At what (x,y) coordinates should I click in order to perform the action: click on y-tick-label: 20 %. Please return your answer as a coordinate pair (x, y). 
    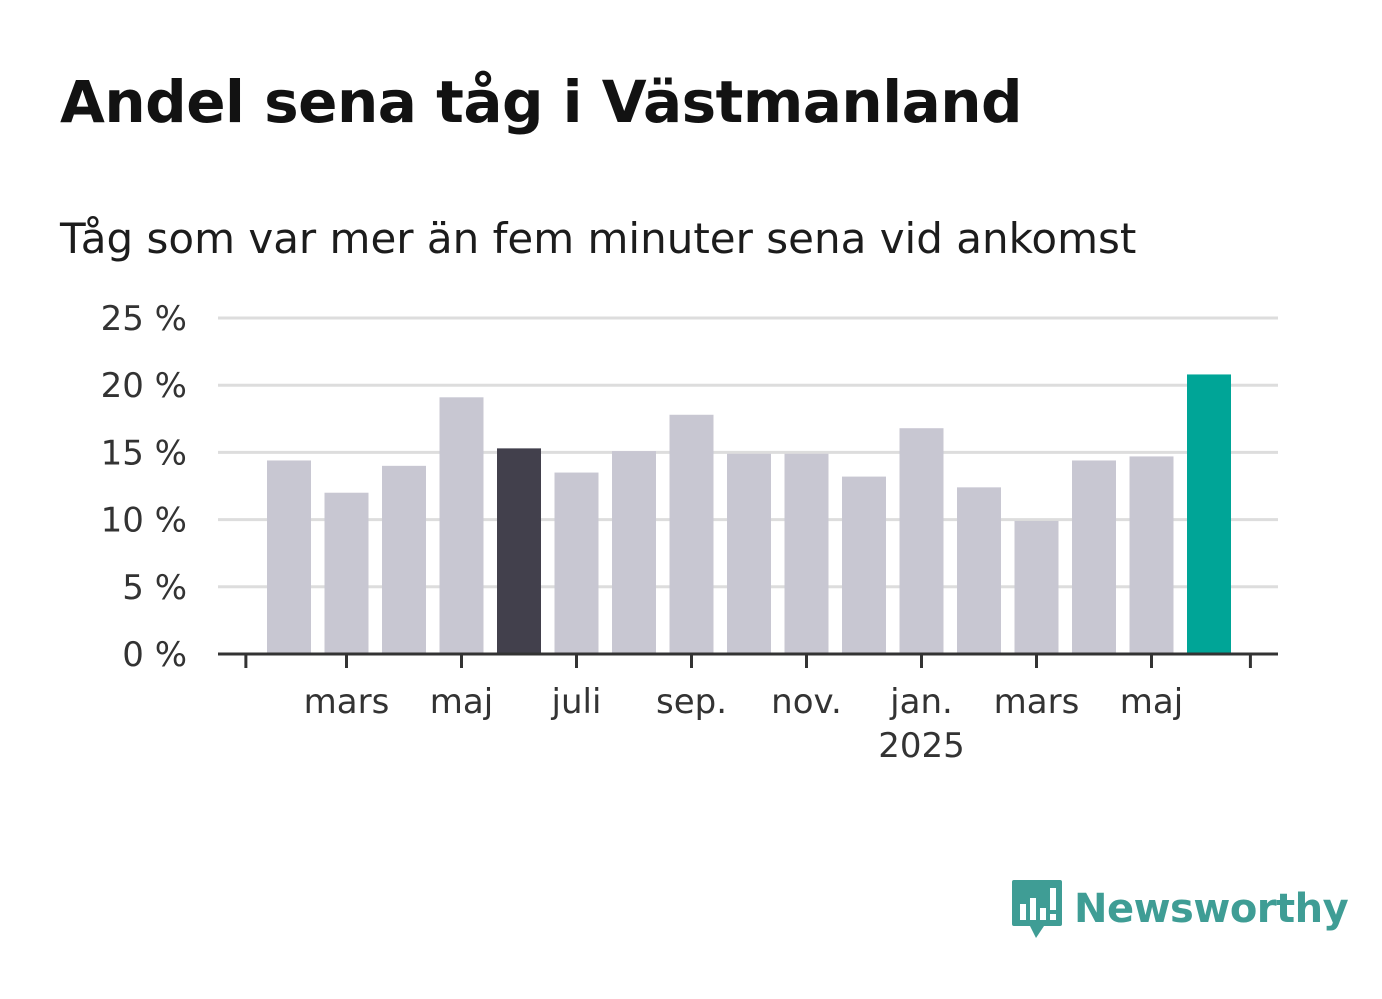
    Looking at the image, I should click on (144, 386).